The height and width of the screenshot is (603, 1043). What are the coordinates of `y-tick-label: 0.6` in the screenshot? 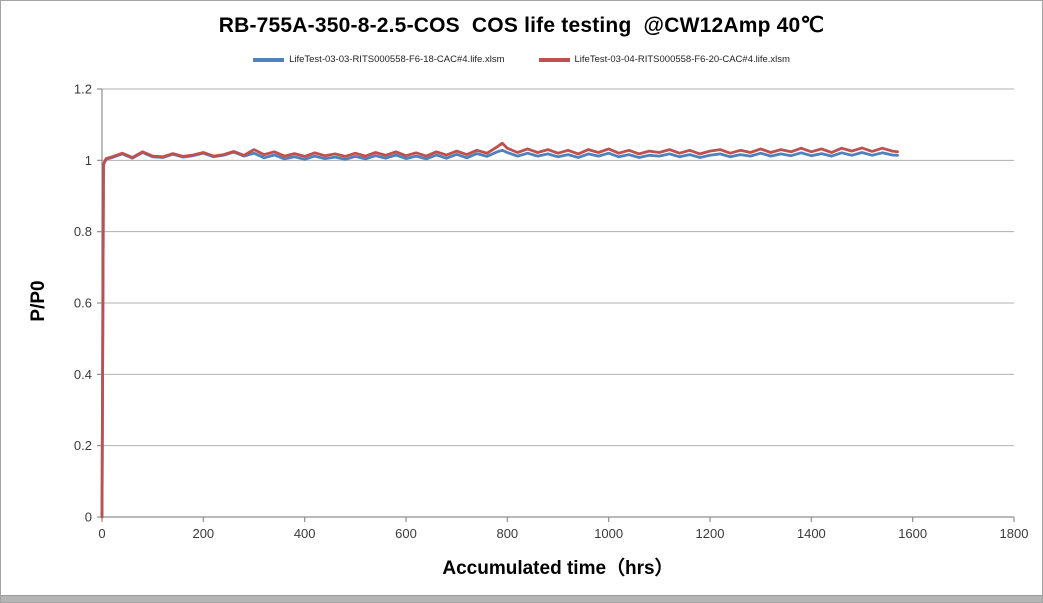 It's located at (83, 303).